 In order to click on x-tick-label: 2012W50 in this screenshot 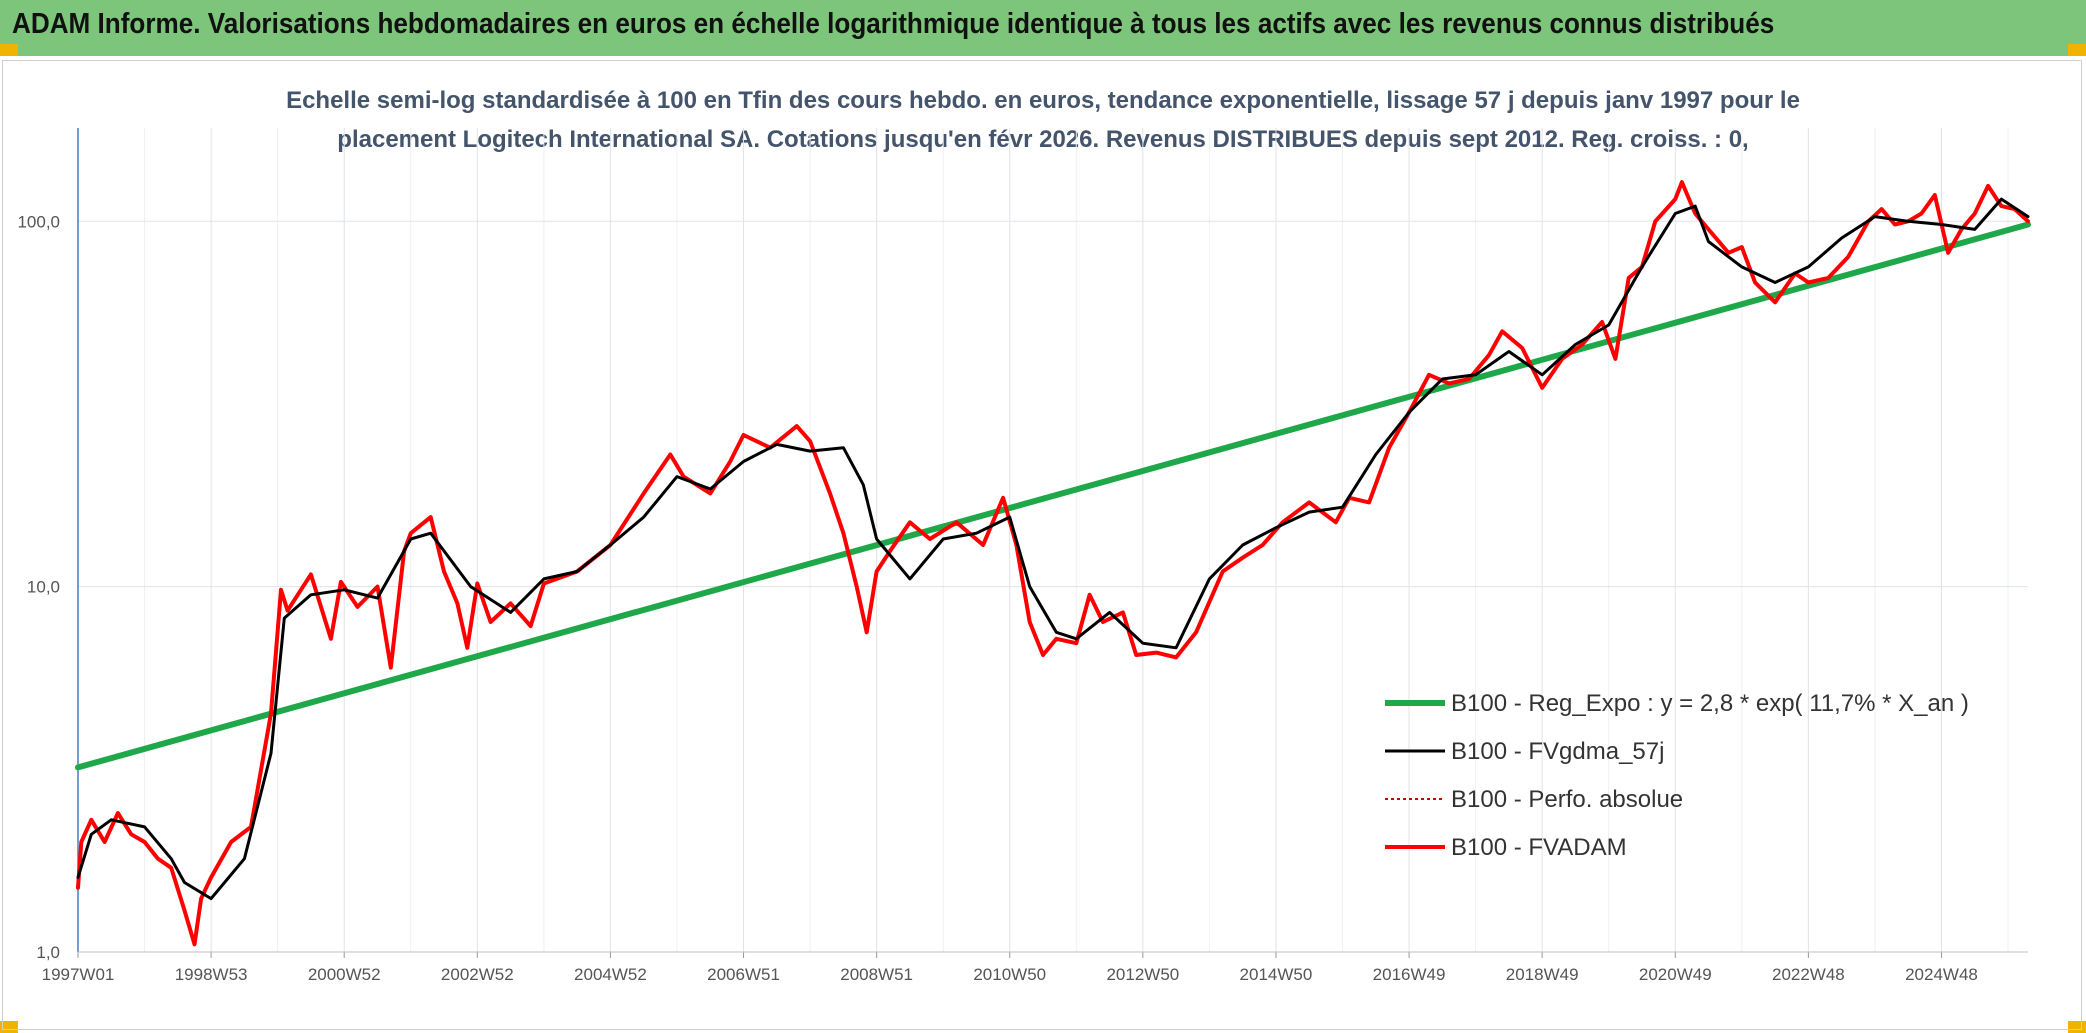, I will do `click(1142, 974)`.